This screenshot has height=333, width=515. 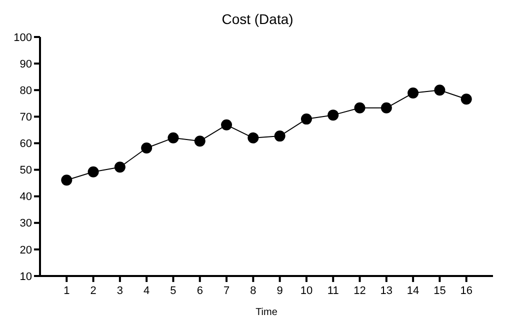 What do you see at coordinates (67, 291) in the screenshot?
I see `x-tick-label: 1` at bounding box center [67, 291].